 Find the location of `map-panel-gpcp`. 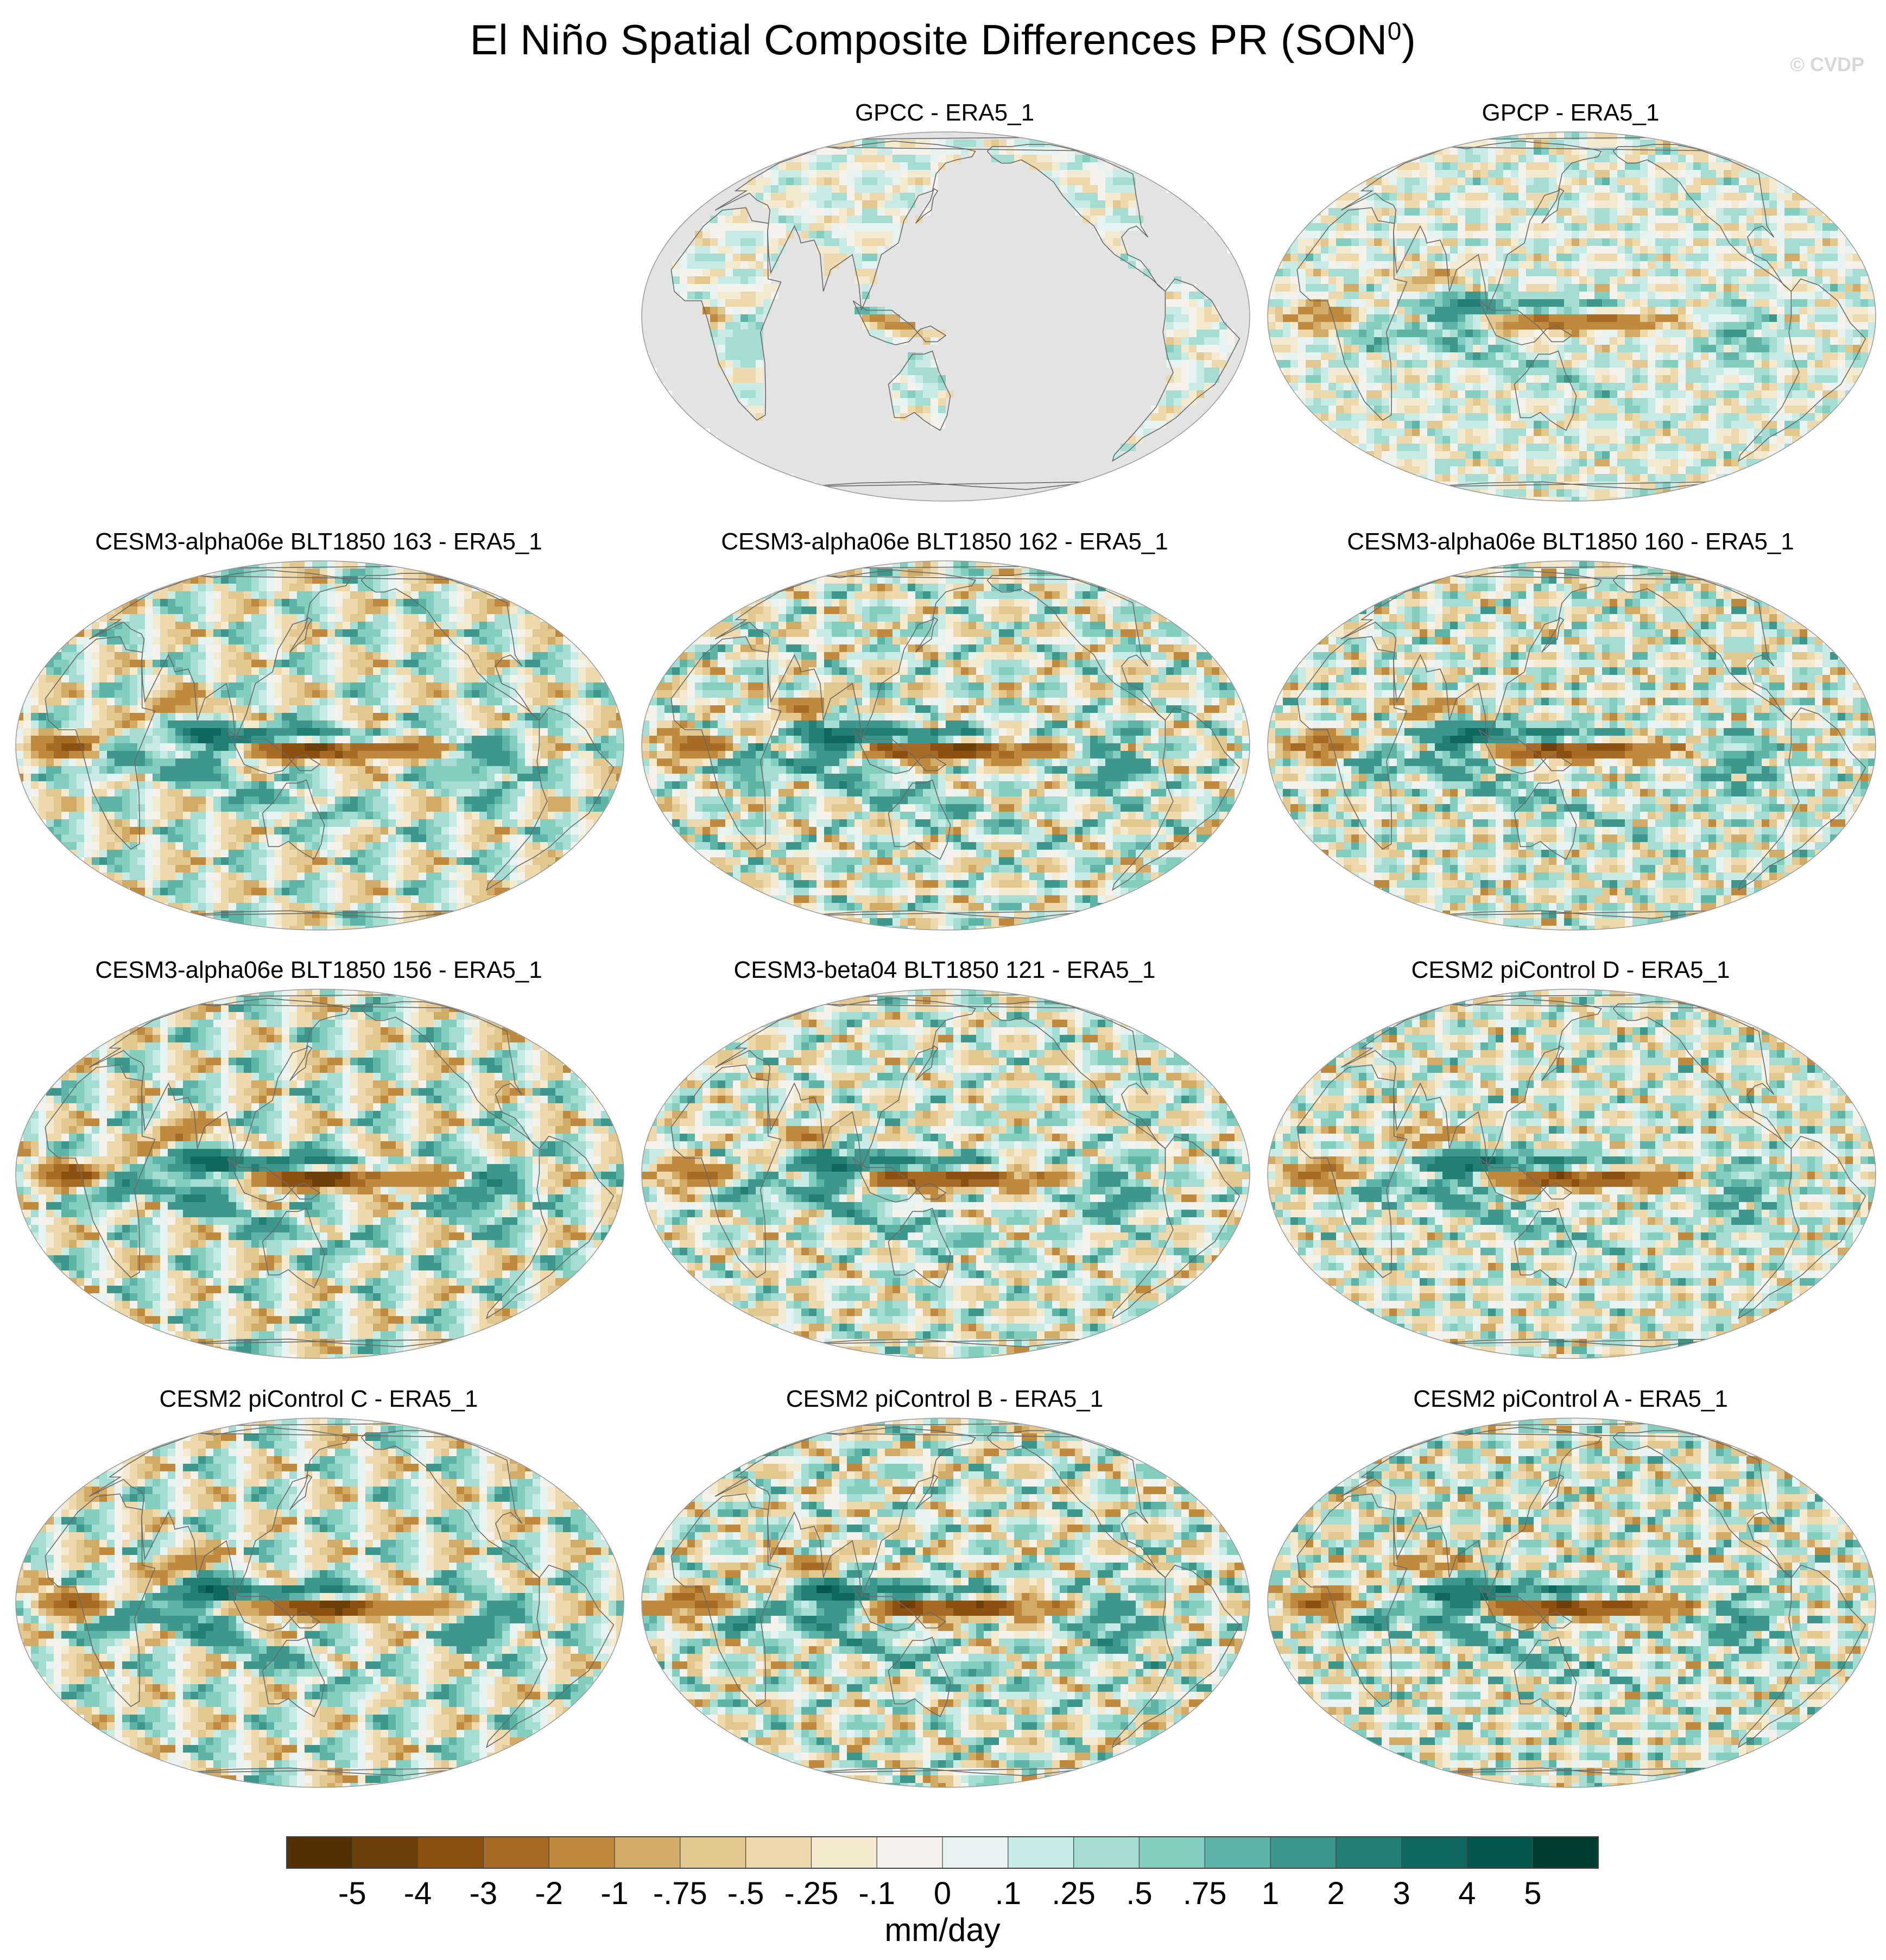

map-panel-gpcp is located at coordinates (1571, 317).